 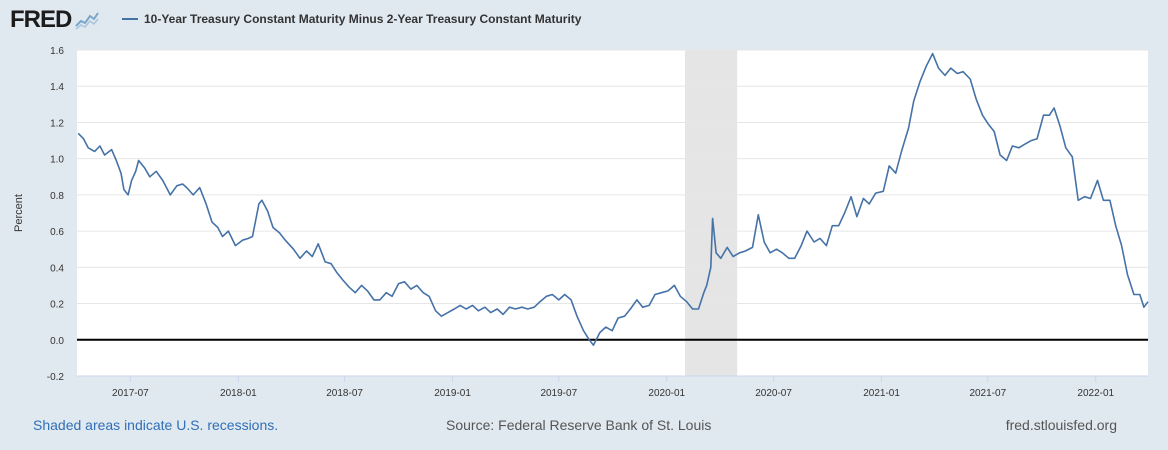 I want to click on x-tick-label: 2020-01, so click(x=666, y=393).